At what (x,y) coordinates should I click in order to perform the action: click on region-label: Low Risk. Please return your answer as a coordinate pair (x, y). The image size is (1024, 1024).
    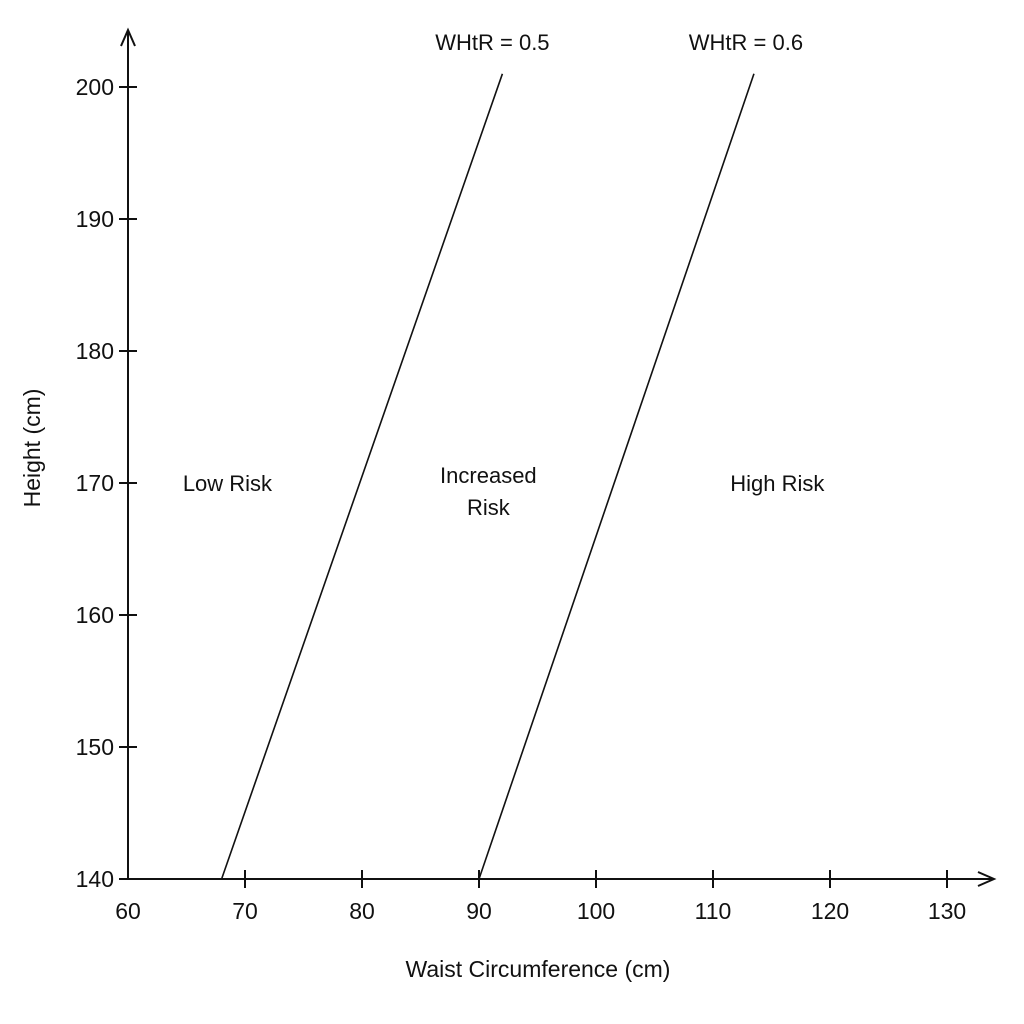
    Looking at the image, I should click on (228, 483).